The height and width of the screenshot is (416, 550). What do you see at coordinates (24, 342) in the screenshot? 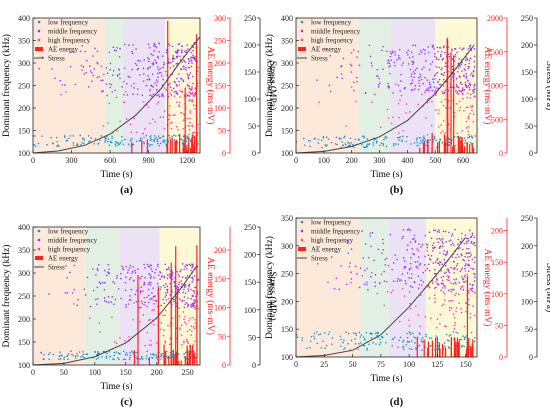
I see `y-tick-label: 150` at bounding box center [24, 342].